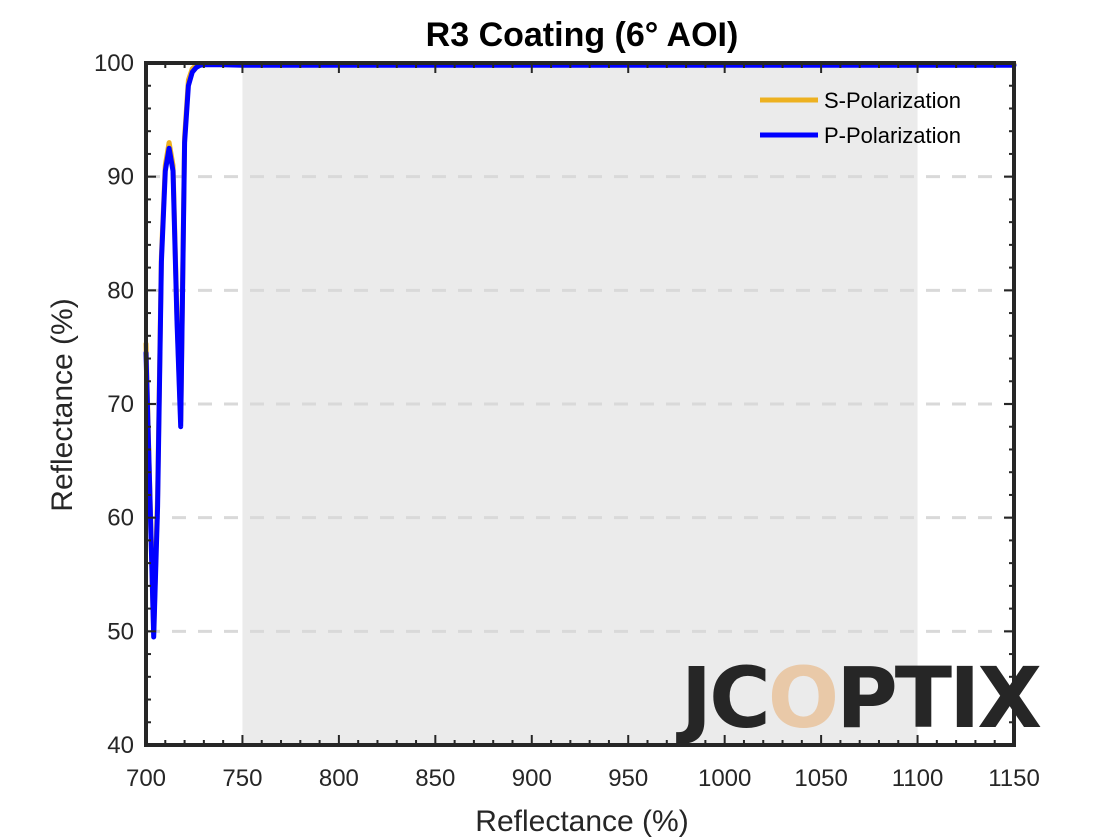 This screenshot has height=840, width=1120. What do you see at coordinates (120, 404) in the screenshot?
I see `y-tick-label: 70` at bounding box center [120, 404].